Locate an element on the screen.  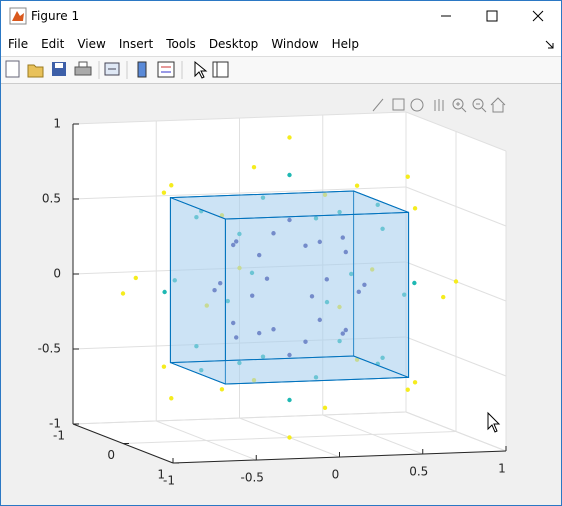
legend-button is located at coordinates (166, 69).